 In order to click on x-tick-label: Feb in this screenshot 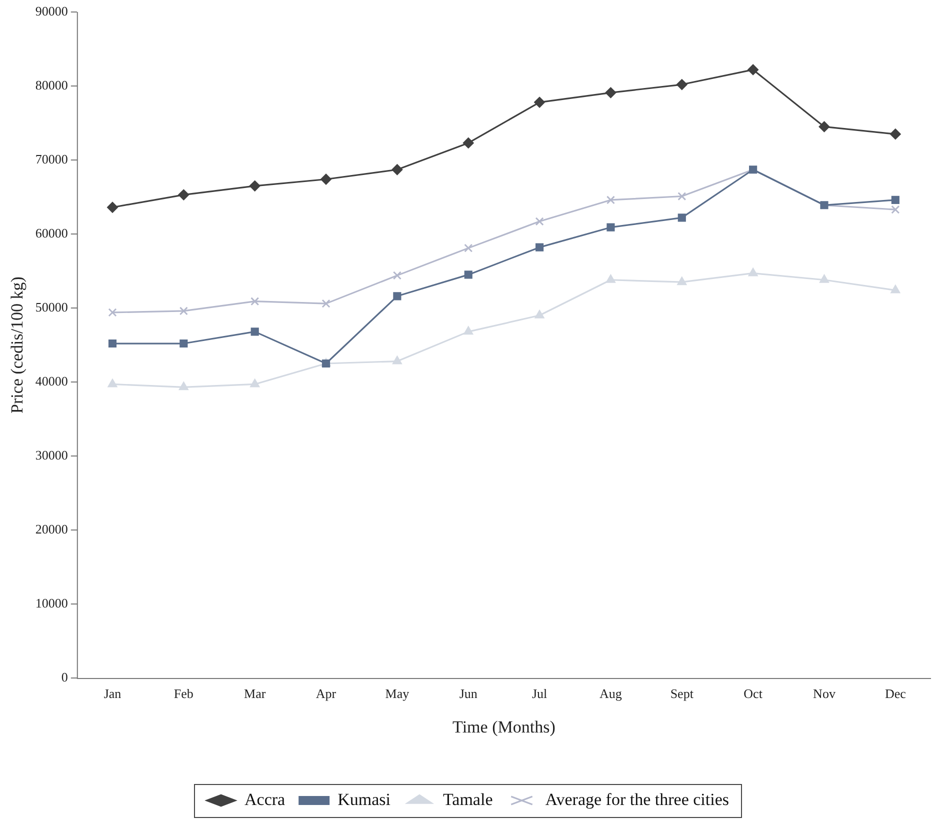, I will do `click(184, 694)`.